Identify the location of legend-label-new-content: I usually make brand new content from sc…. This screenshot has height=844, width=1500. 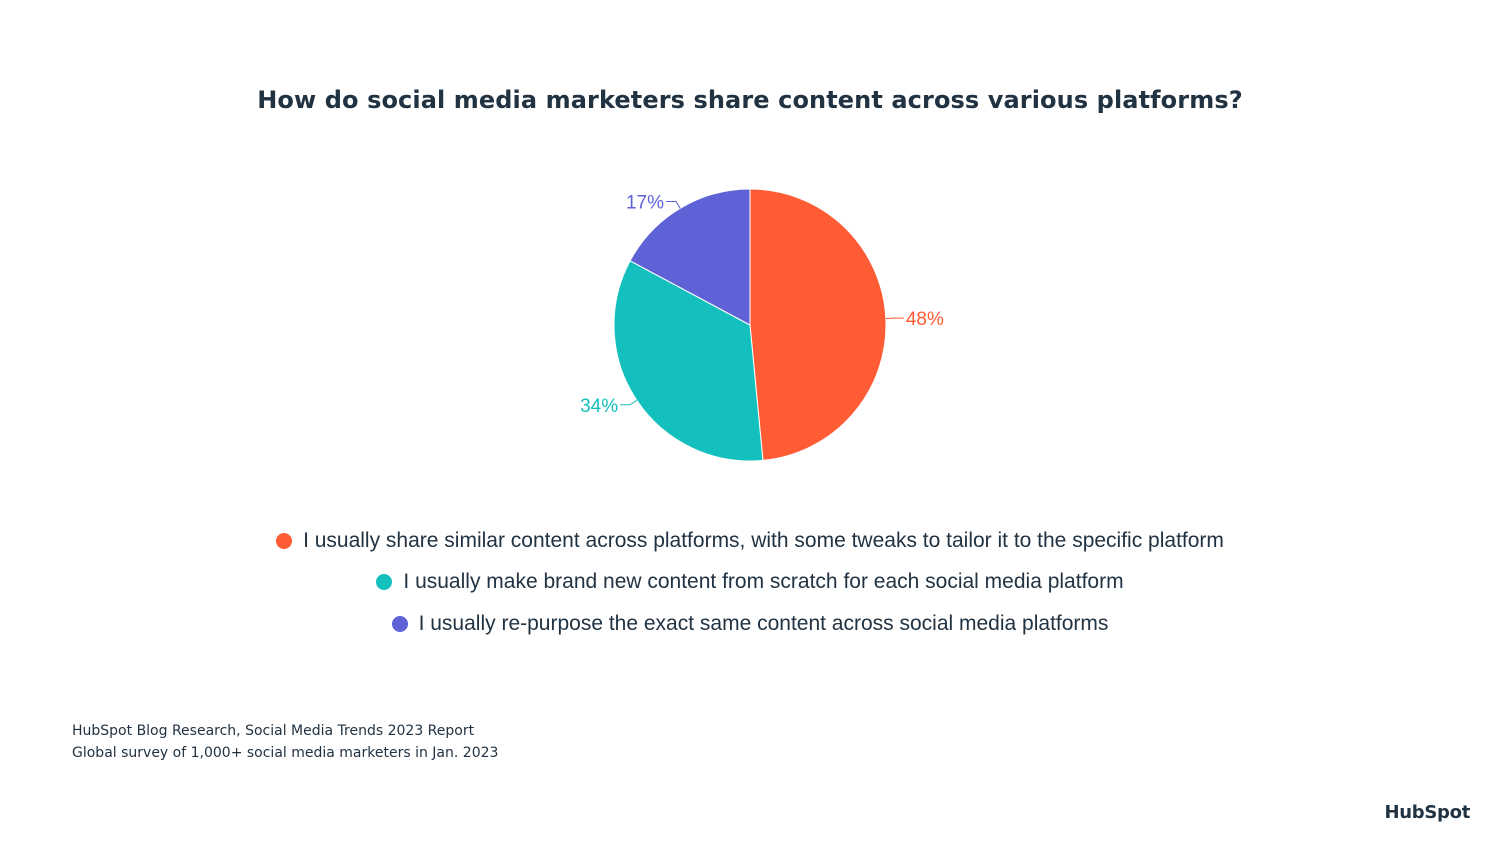
(763, 582).